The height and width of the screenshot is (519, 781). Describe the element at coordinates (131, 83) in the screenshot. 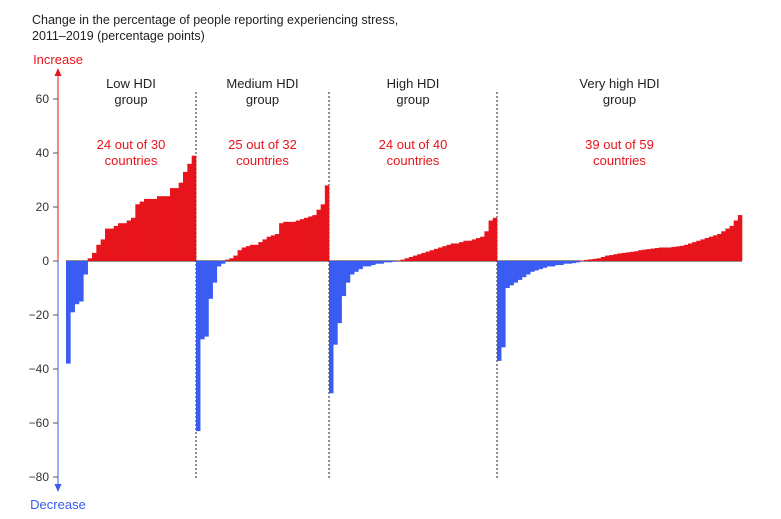

I see `group-name-line-1: Low HDI` at that location.